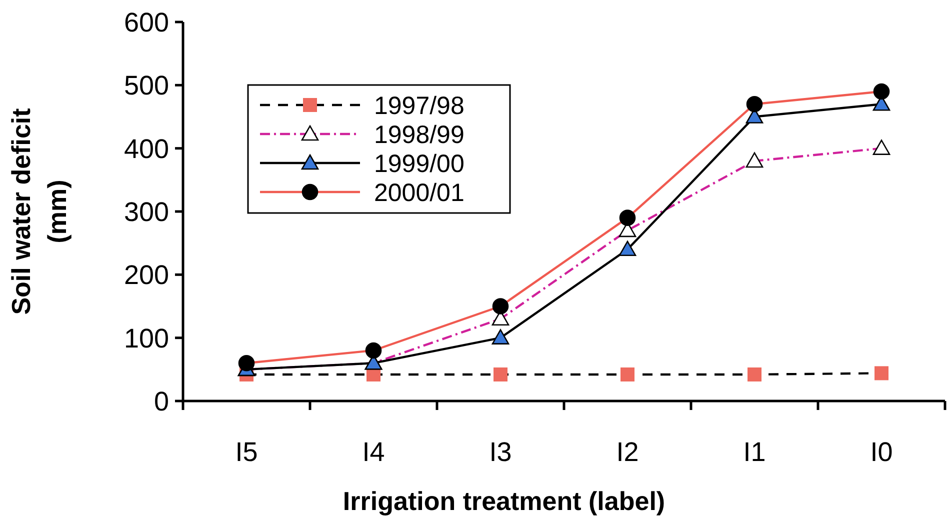 The height and width of the screenshot is (520, 949). I want to click on legend-label: 1999/00, so click(419, 164).